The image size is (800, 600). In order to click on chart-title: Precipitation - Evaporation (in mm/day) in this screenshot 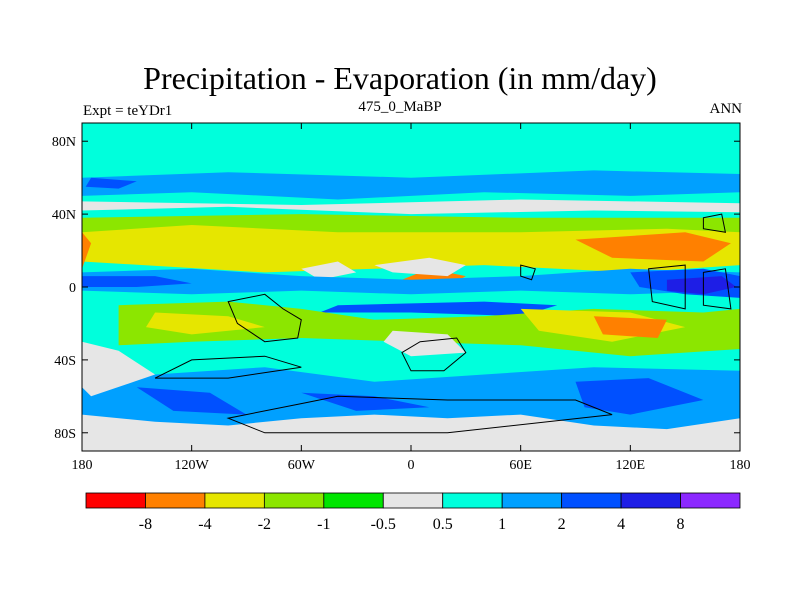, I will do `click(400, 78)`.